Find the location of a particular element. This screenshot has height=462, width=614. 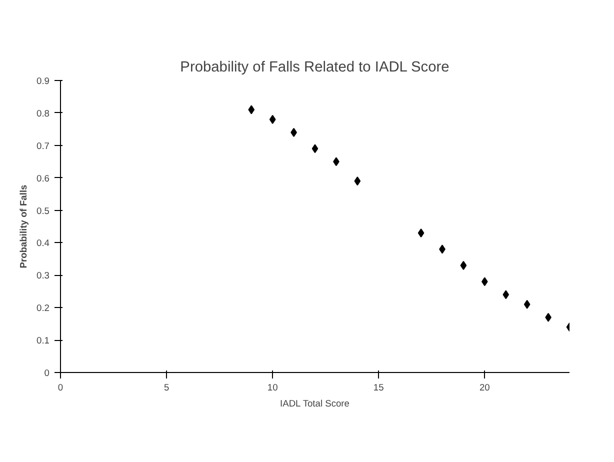

y-tick-label: 0.2 is located at coordinates (43, 308).